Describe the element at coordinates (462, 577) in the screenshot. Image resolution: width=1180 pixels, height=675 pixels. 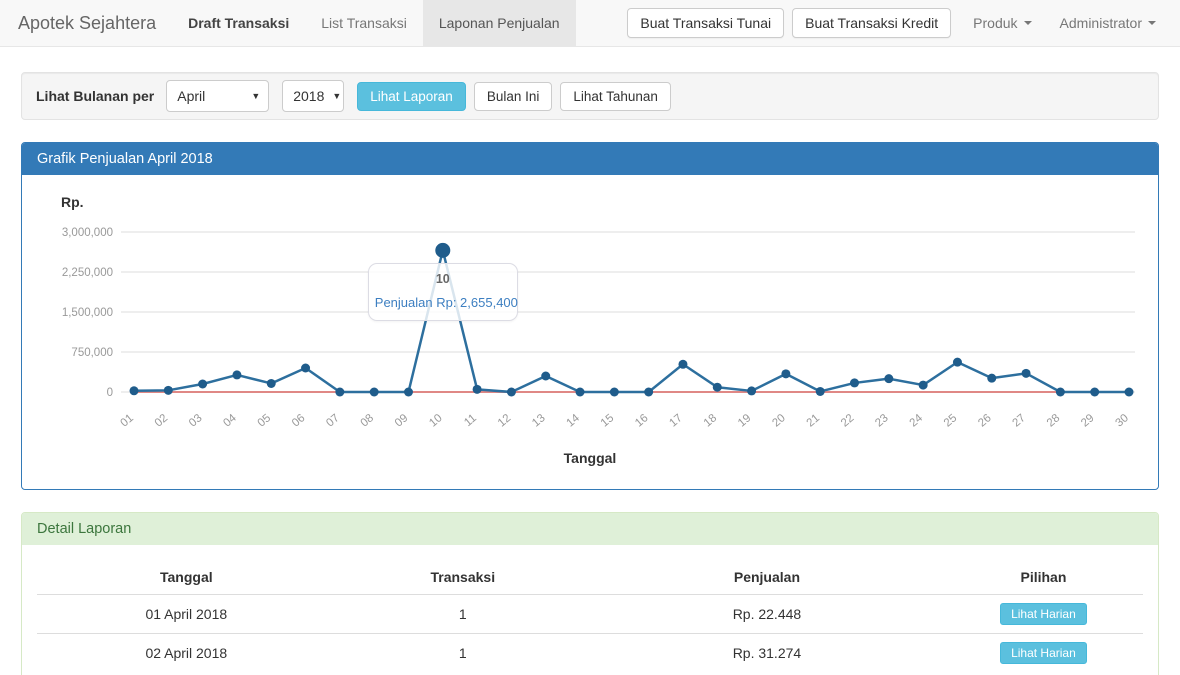
I see `header-transaksi: Transaksi` at that location.